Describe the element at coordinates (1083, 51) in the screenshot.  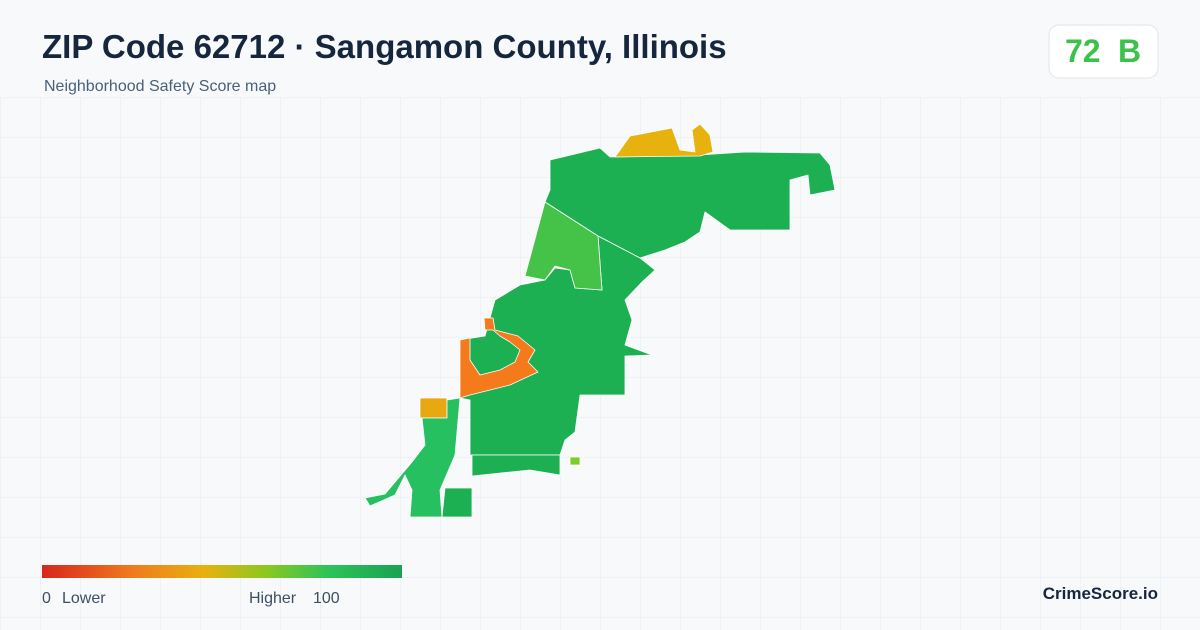
I see `score-value: 72` at that location.